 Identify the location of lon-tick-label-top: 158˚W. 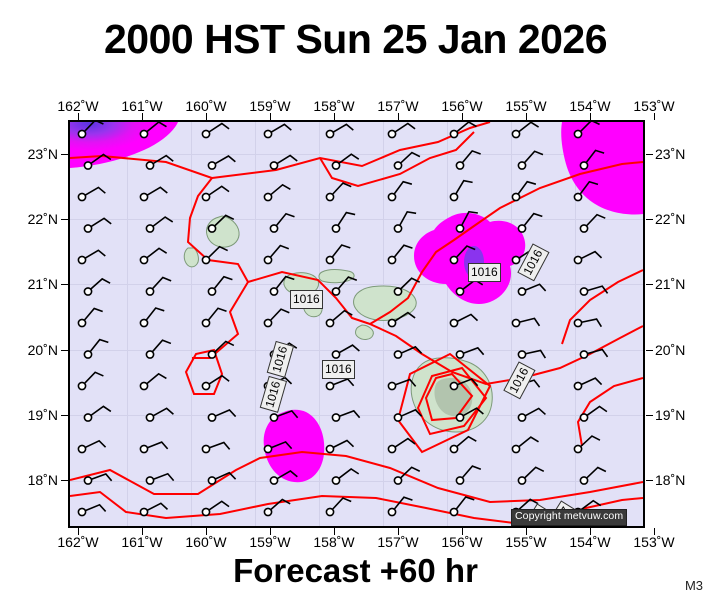
(334, 106).